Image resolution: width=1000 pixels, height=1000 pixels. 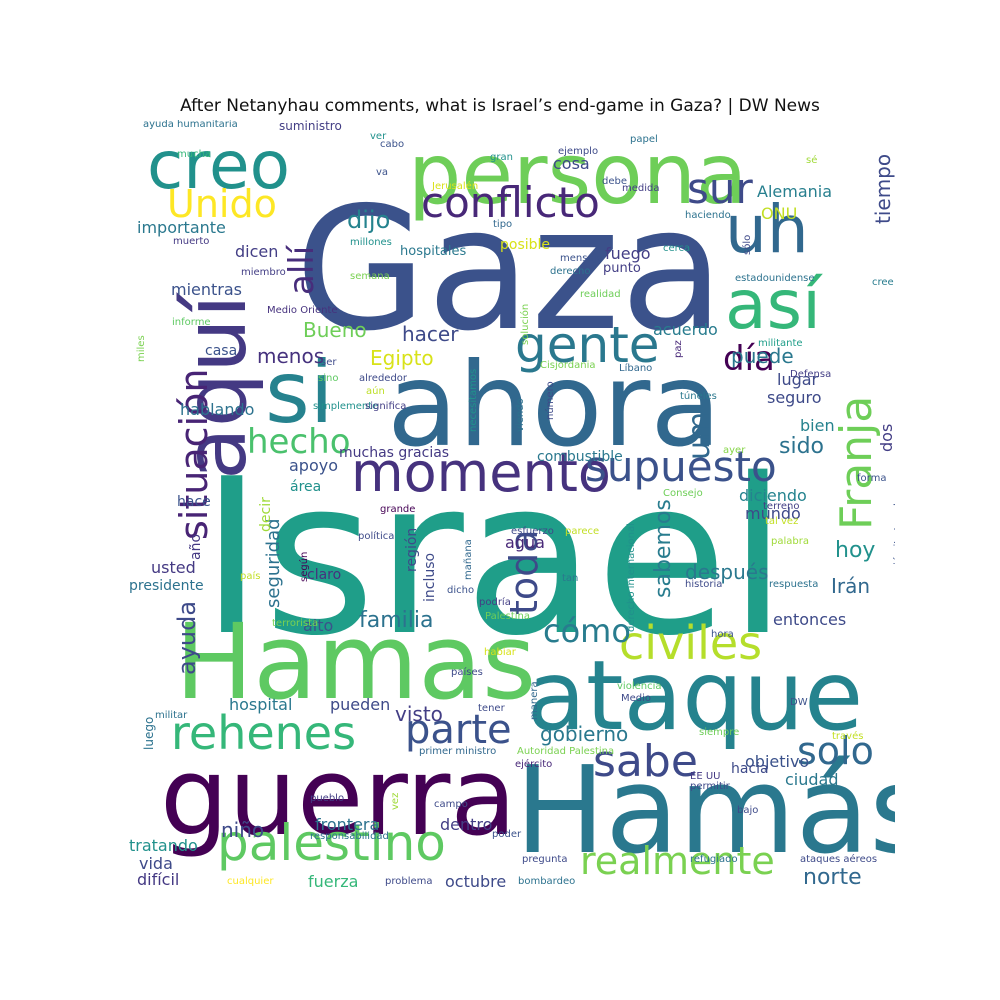 I want to click on word-viendo: viendo, so click(x=520, y=415).